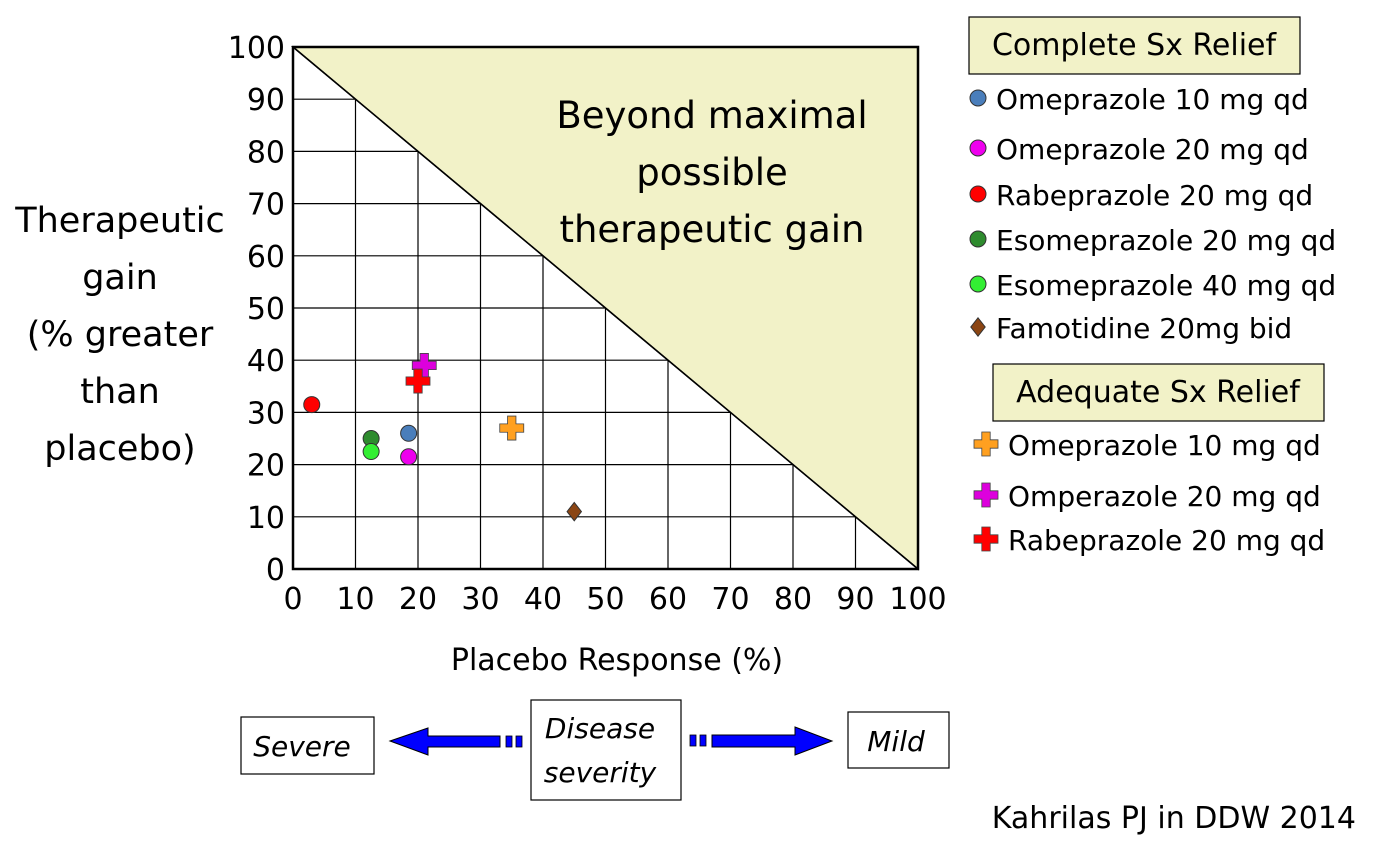 This screenshot has height=844, width=1377. I want to click on x-axis-ticks: 0 10 20 30 40 50 60 70 80 90 100, so click(614, 599).